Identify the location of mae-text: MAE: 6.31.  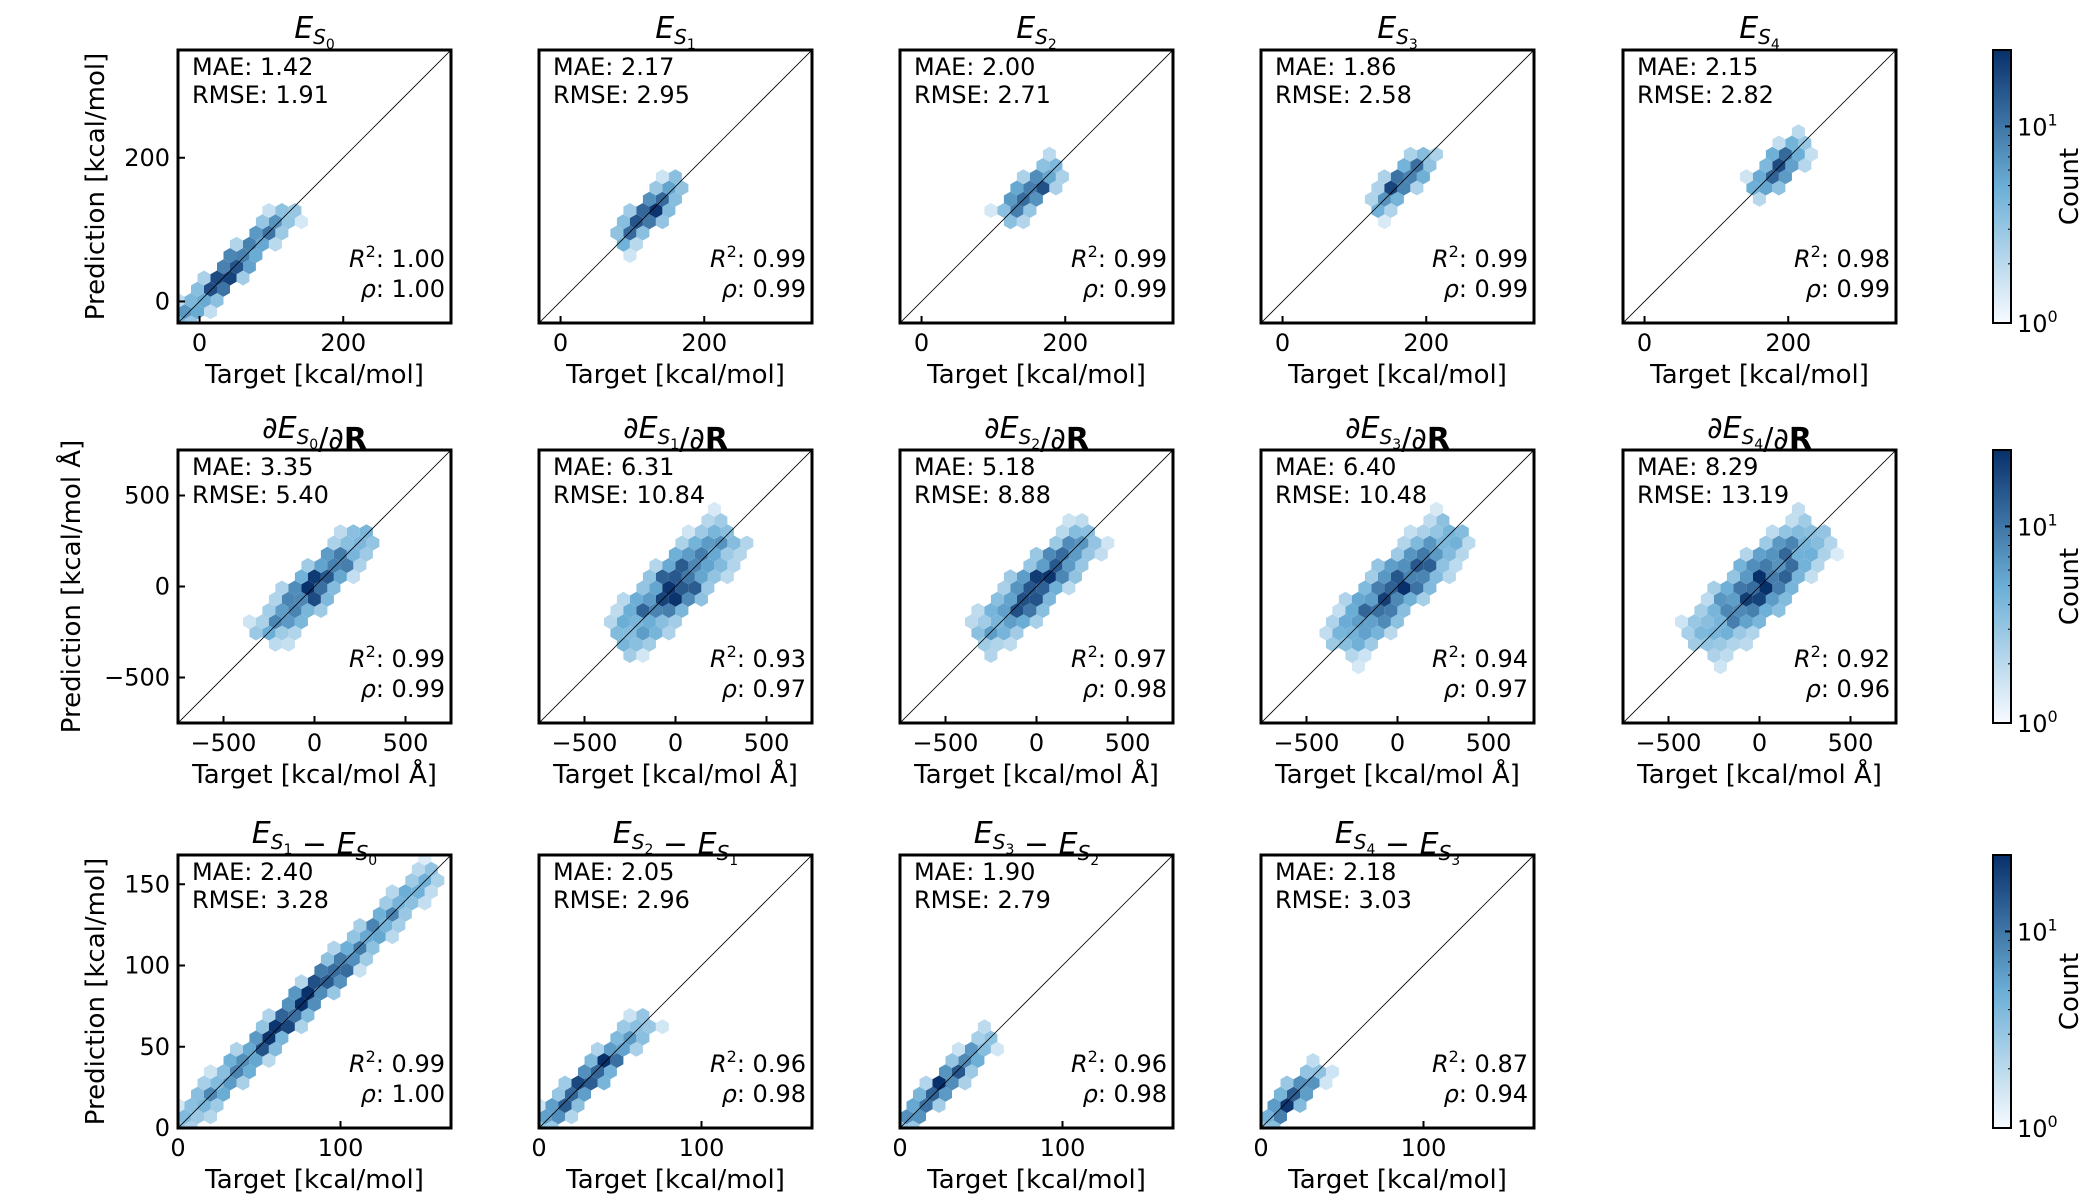
(613, 467).